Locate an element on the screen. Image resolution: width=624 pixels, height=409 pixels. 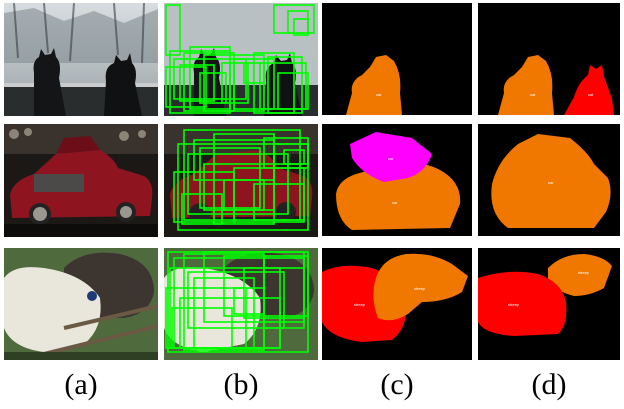
proposals-car is located at coordinates (241, 180).